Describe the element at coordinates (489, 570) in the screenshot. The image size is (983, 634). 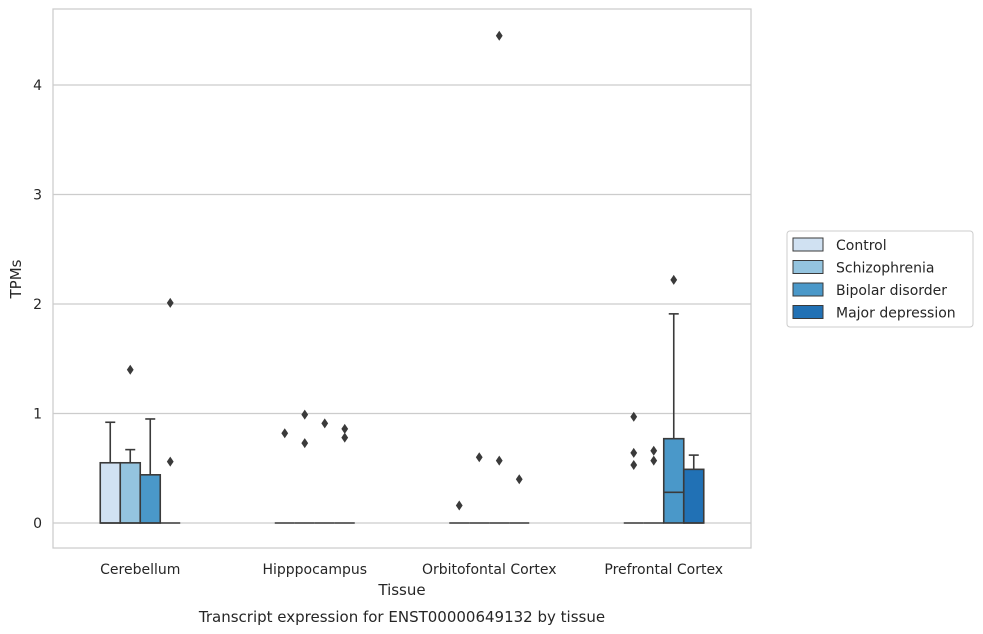
I see `x-tick-label: Orbitofontal Cortex` at that location.